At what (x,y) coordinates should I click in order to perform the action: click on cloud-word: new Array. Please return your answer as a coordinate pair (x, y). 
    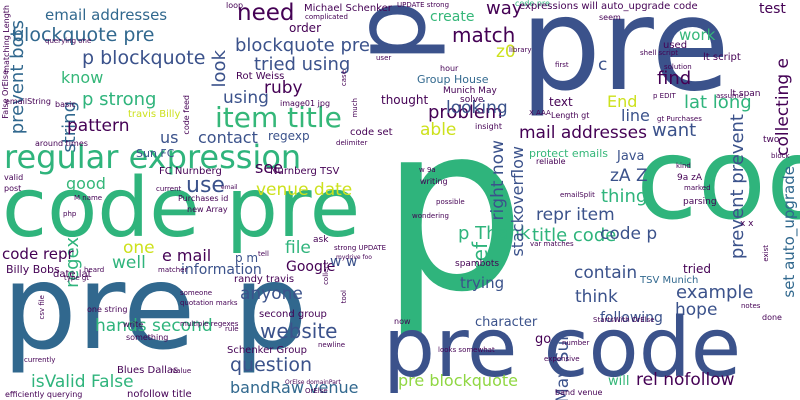
    Looking at the image, I should click on (207, 209).